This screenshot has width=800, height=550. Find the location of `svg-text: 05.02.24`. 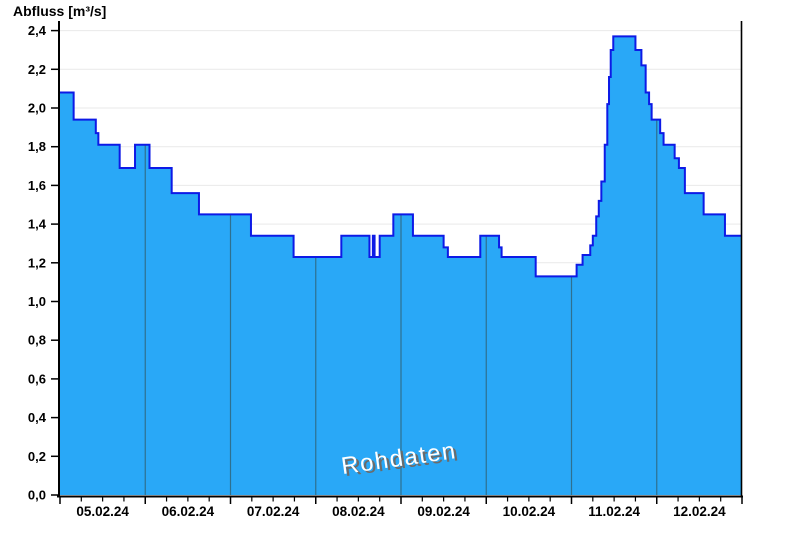

svg-text: 05.02.24 is located at coordinates (102, 511).